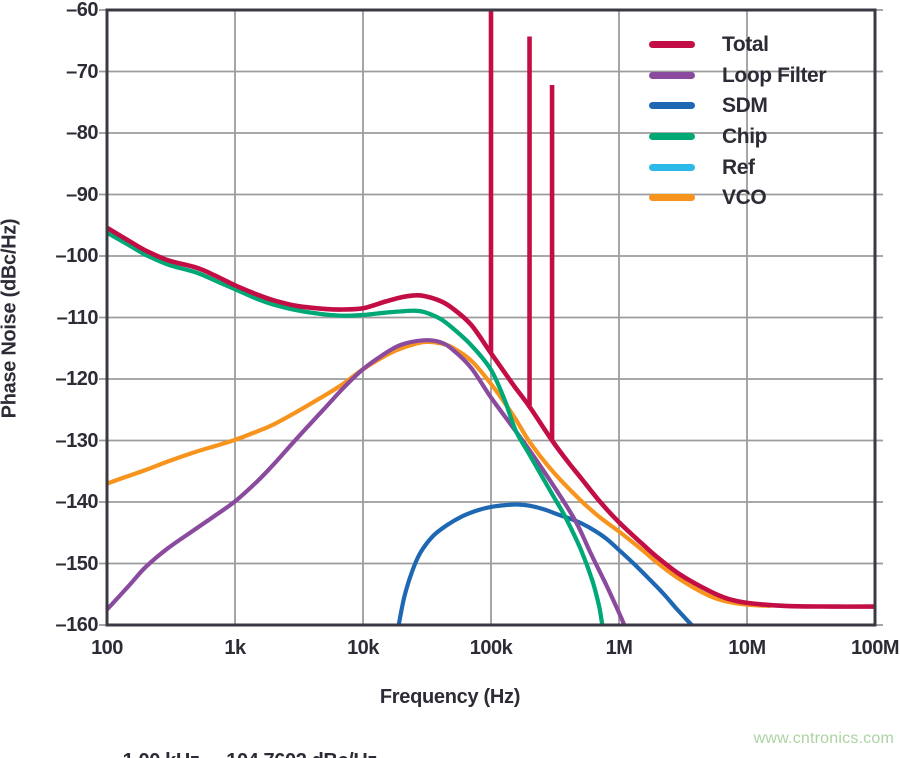 This screenshot has width=900, height=758. Describe the element at coordinates (672, 106) in the screenshot. I see `legend-swatch-sdm` at that location.